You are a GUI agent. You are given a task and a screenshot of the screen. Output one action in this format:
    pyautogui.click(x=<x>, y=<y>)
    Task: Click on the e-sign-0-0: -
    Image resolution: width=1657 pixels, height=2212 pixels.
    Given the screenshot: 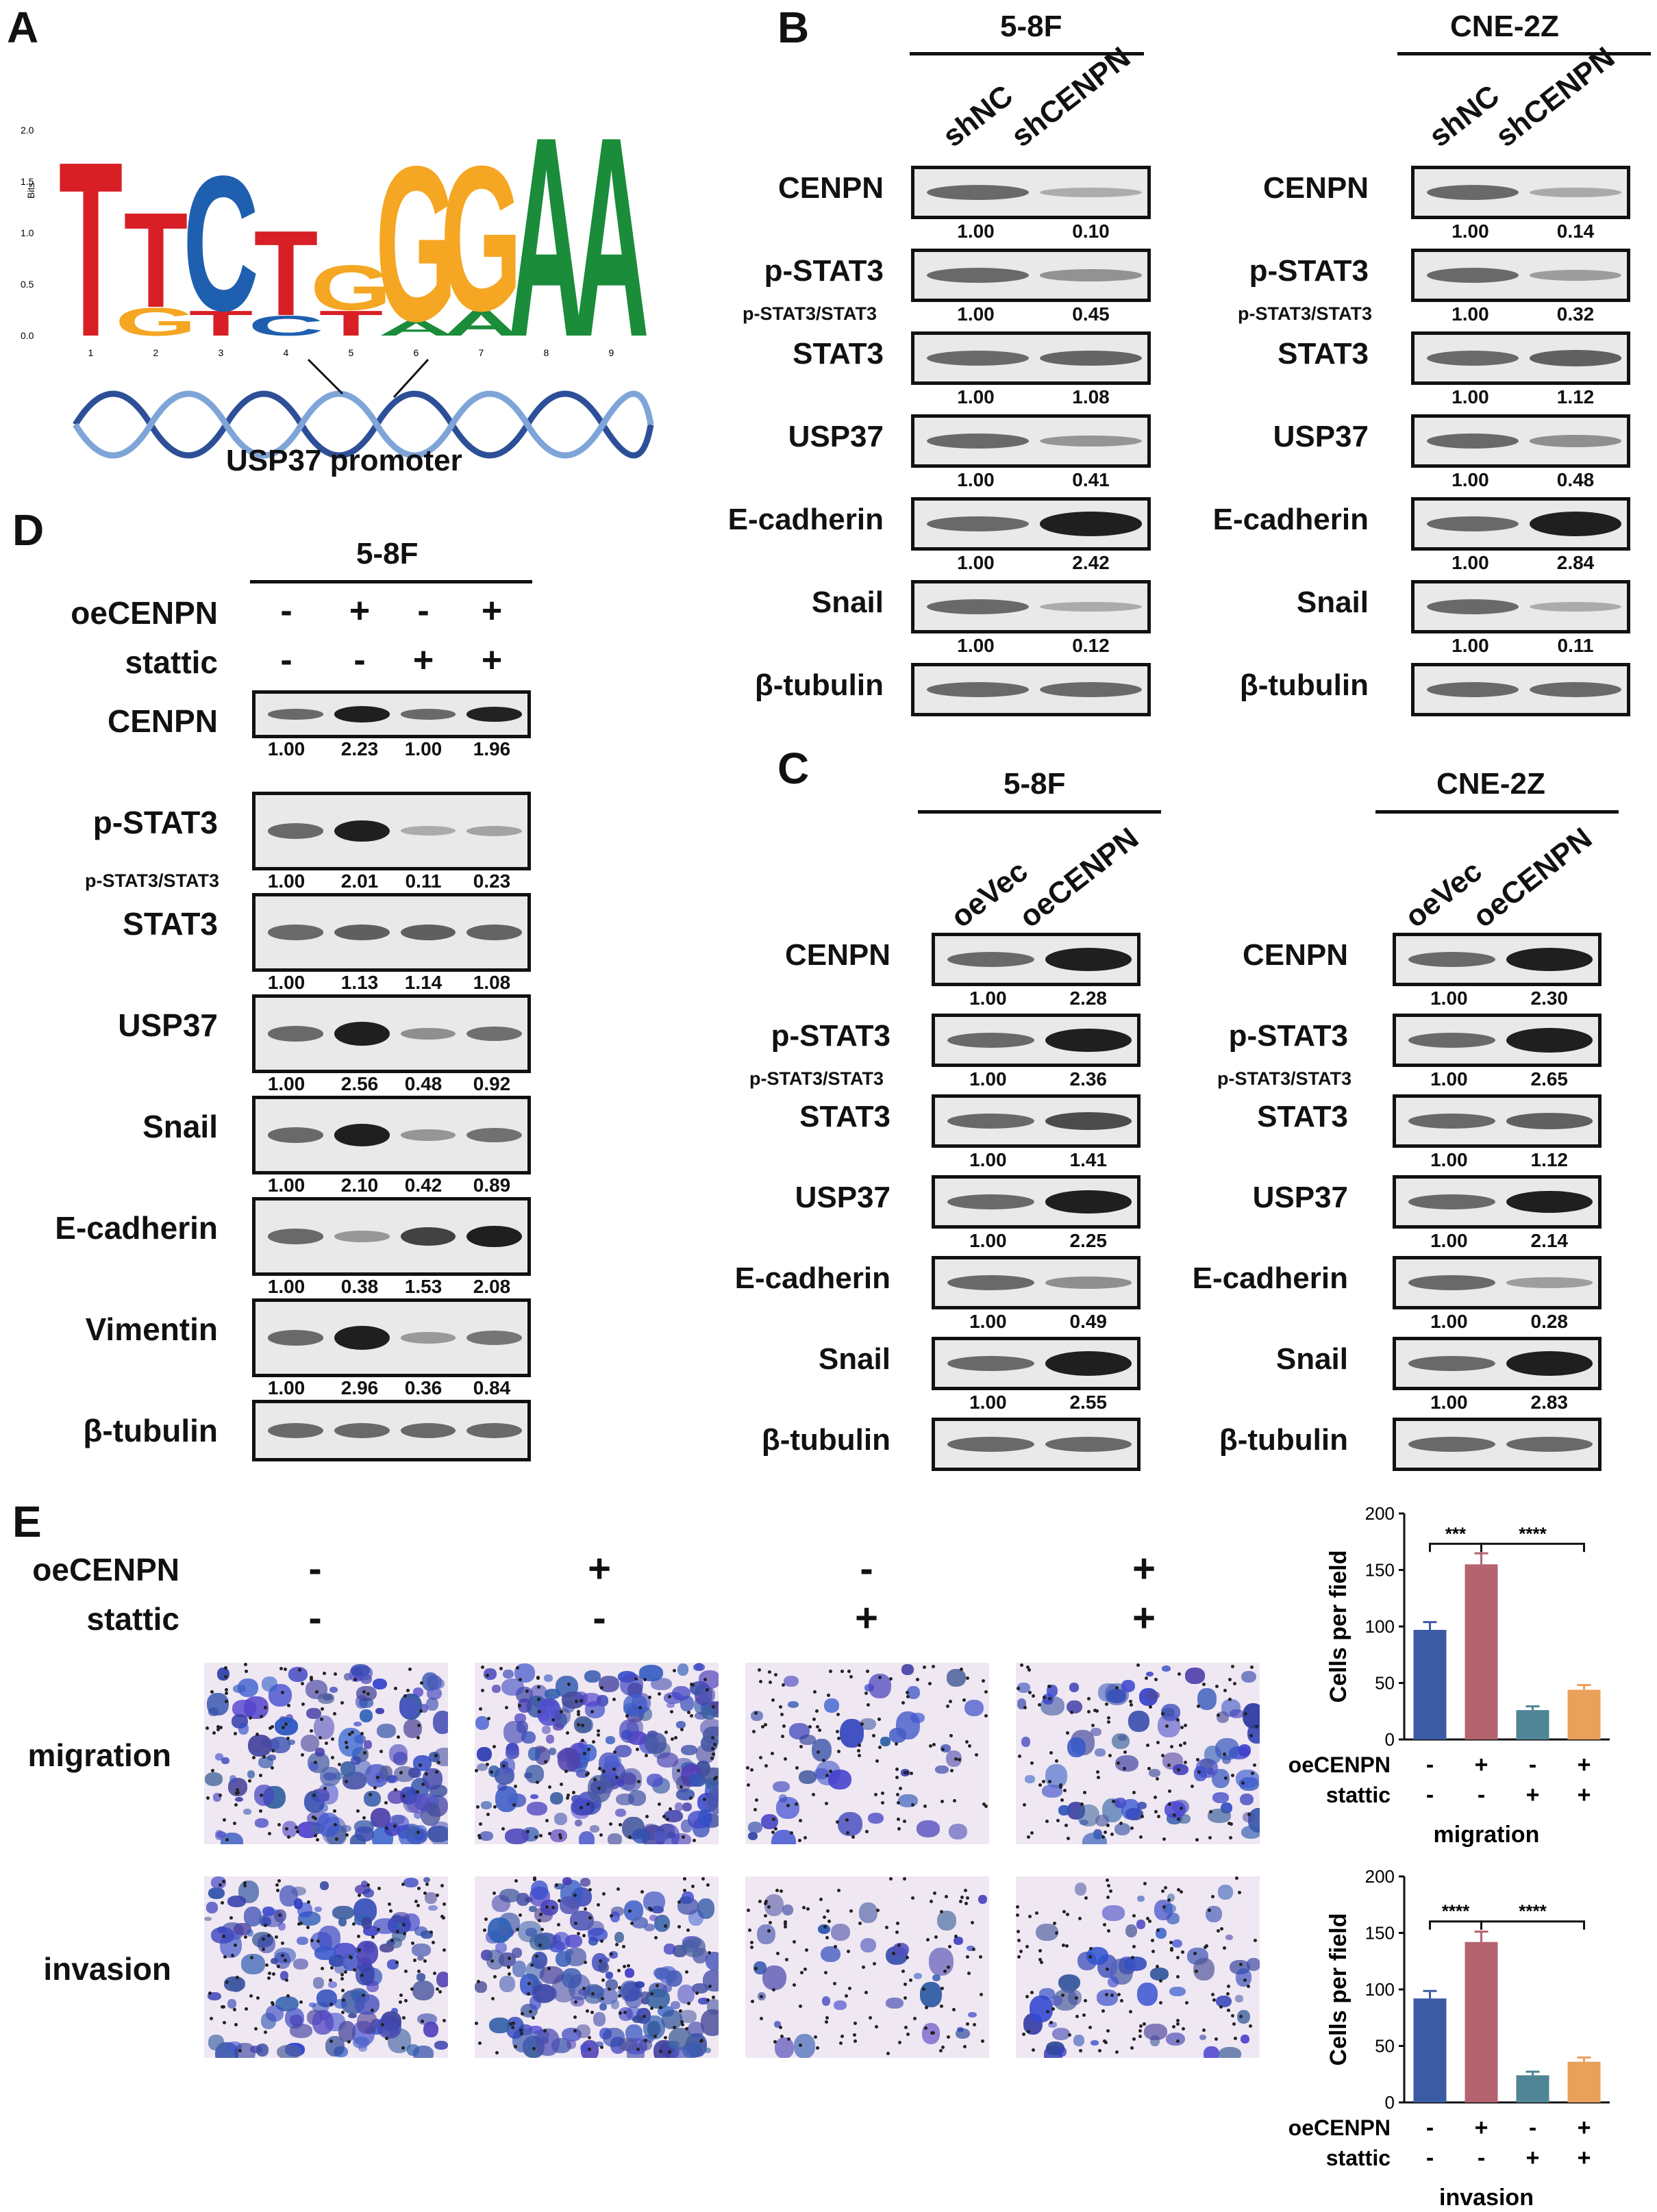 What is the action you would take?
    pyautogui.click(x=315, y=1568)
    